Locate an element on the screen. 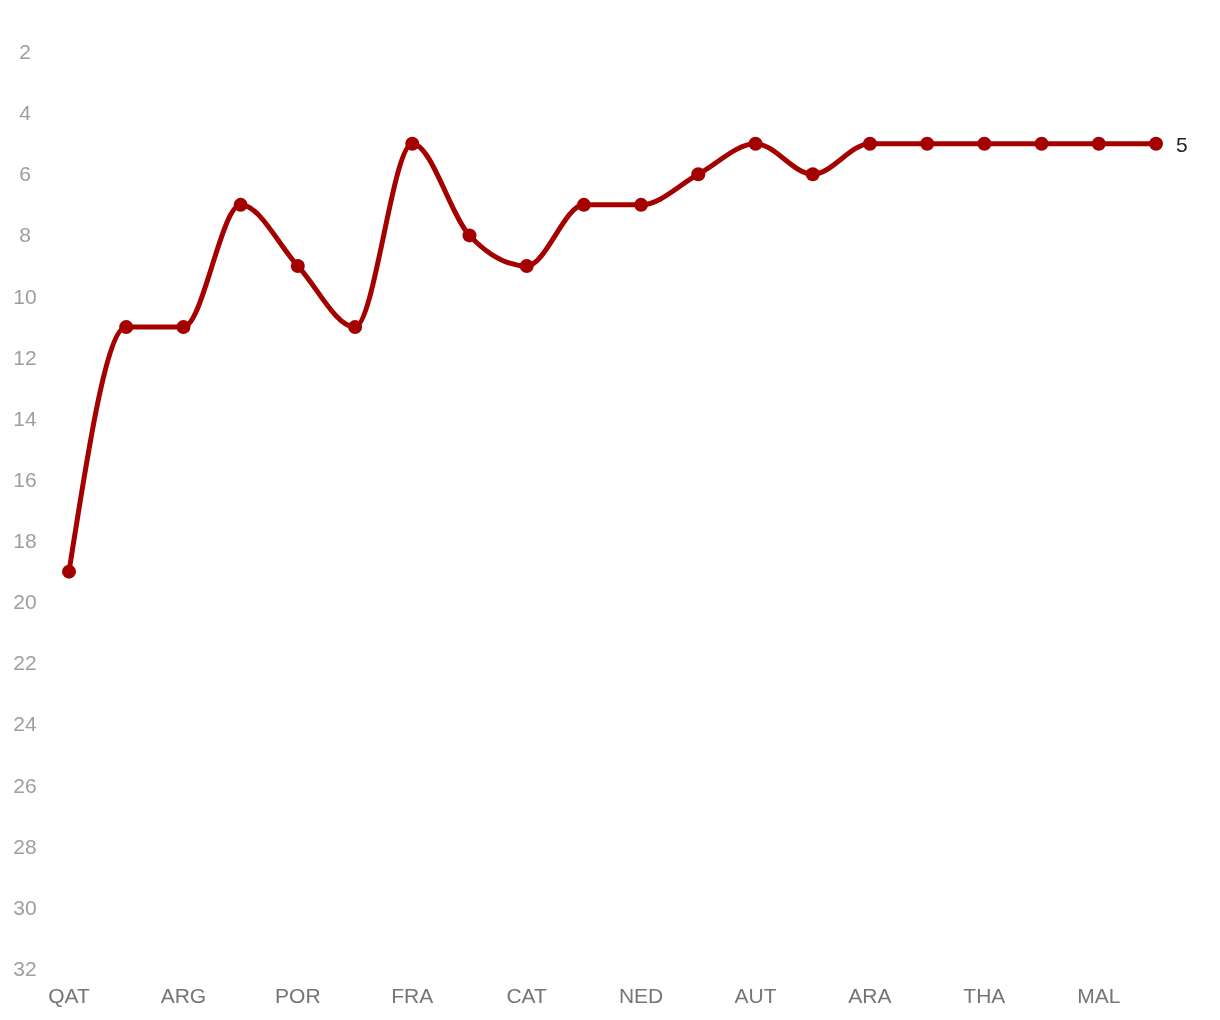  y-tick-label: 16 is located at coordinates (25, 479).